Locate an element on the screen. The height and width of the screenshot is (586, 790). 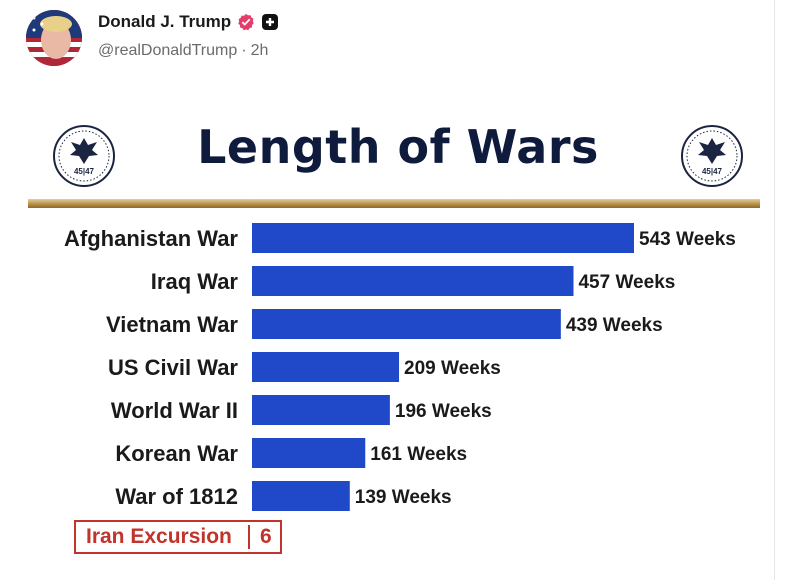
avatar is located at coordinates (54, 38).